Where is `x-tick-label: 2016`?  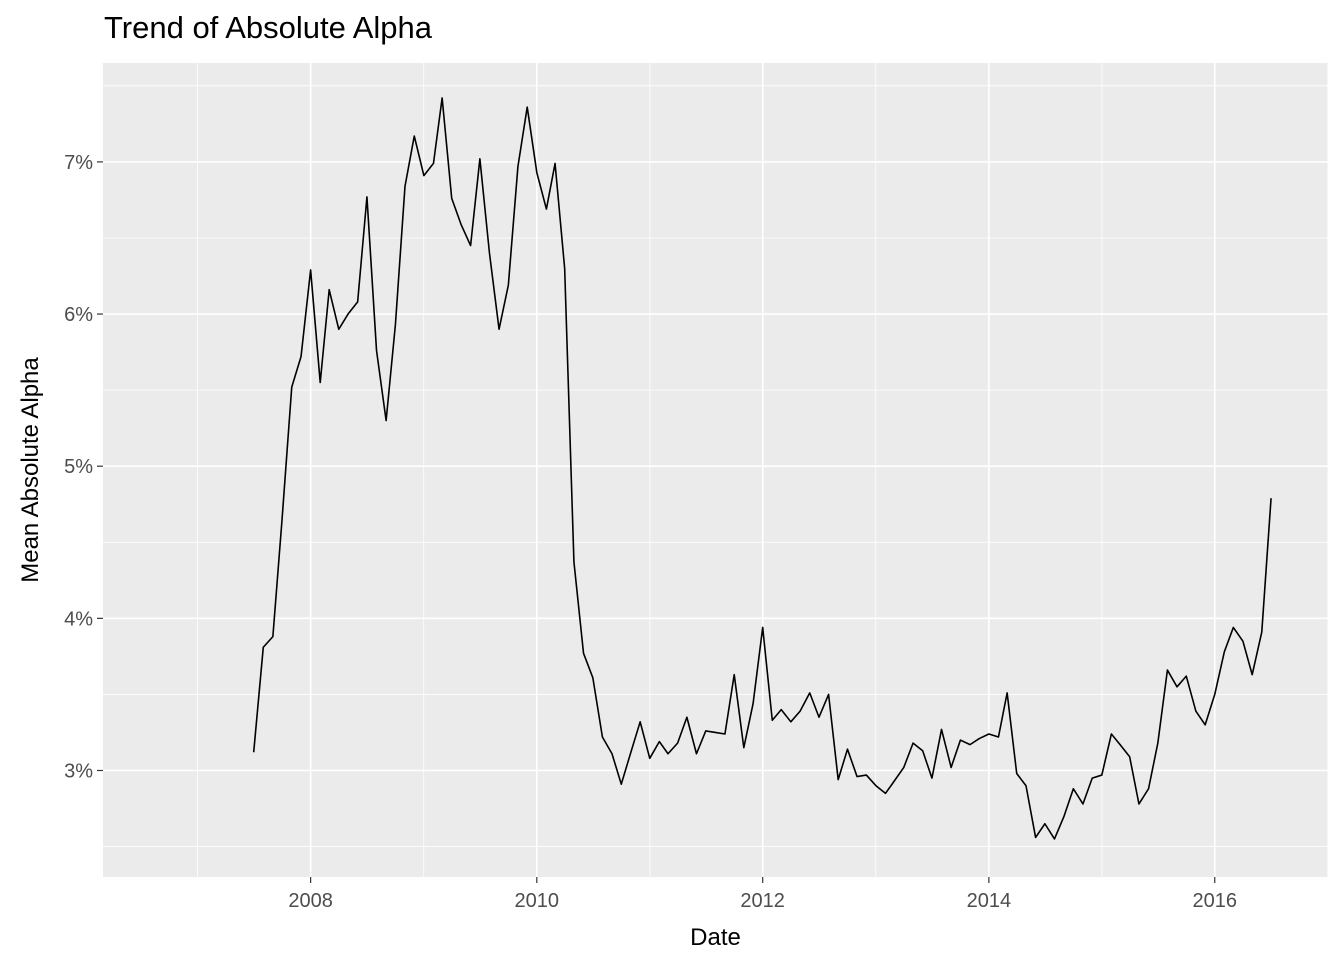
x-tick-label: 2016 is located at coordinates (1215, 901).